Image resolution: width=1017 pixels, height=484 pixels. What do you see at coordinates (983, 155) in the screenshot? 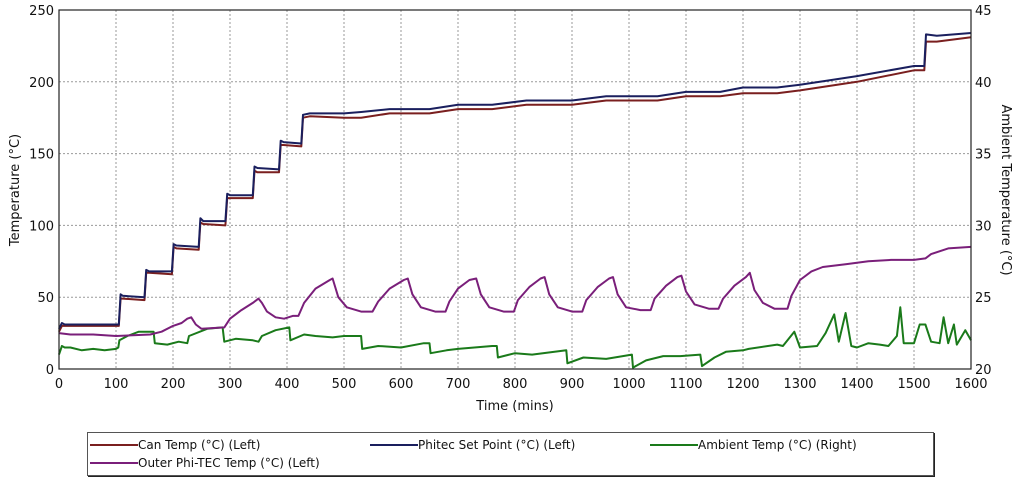
I see `y2-tick-label: 35` at bounding box center [983, 155].